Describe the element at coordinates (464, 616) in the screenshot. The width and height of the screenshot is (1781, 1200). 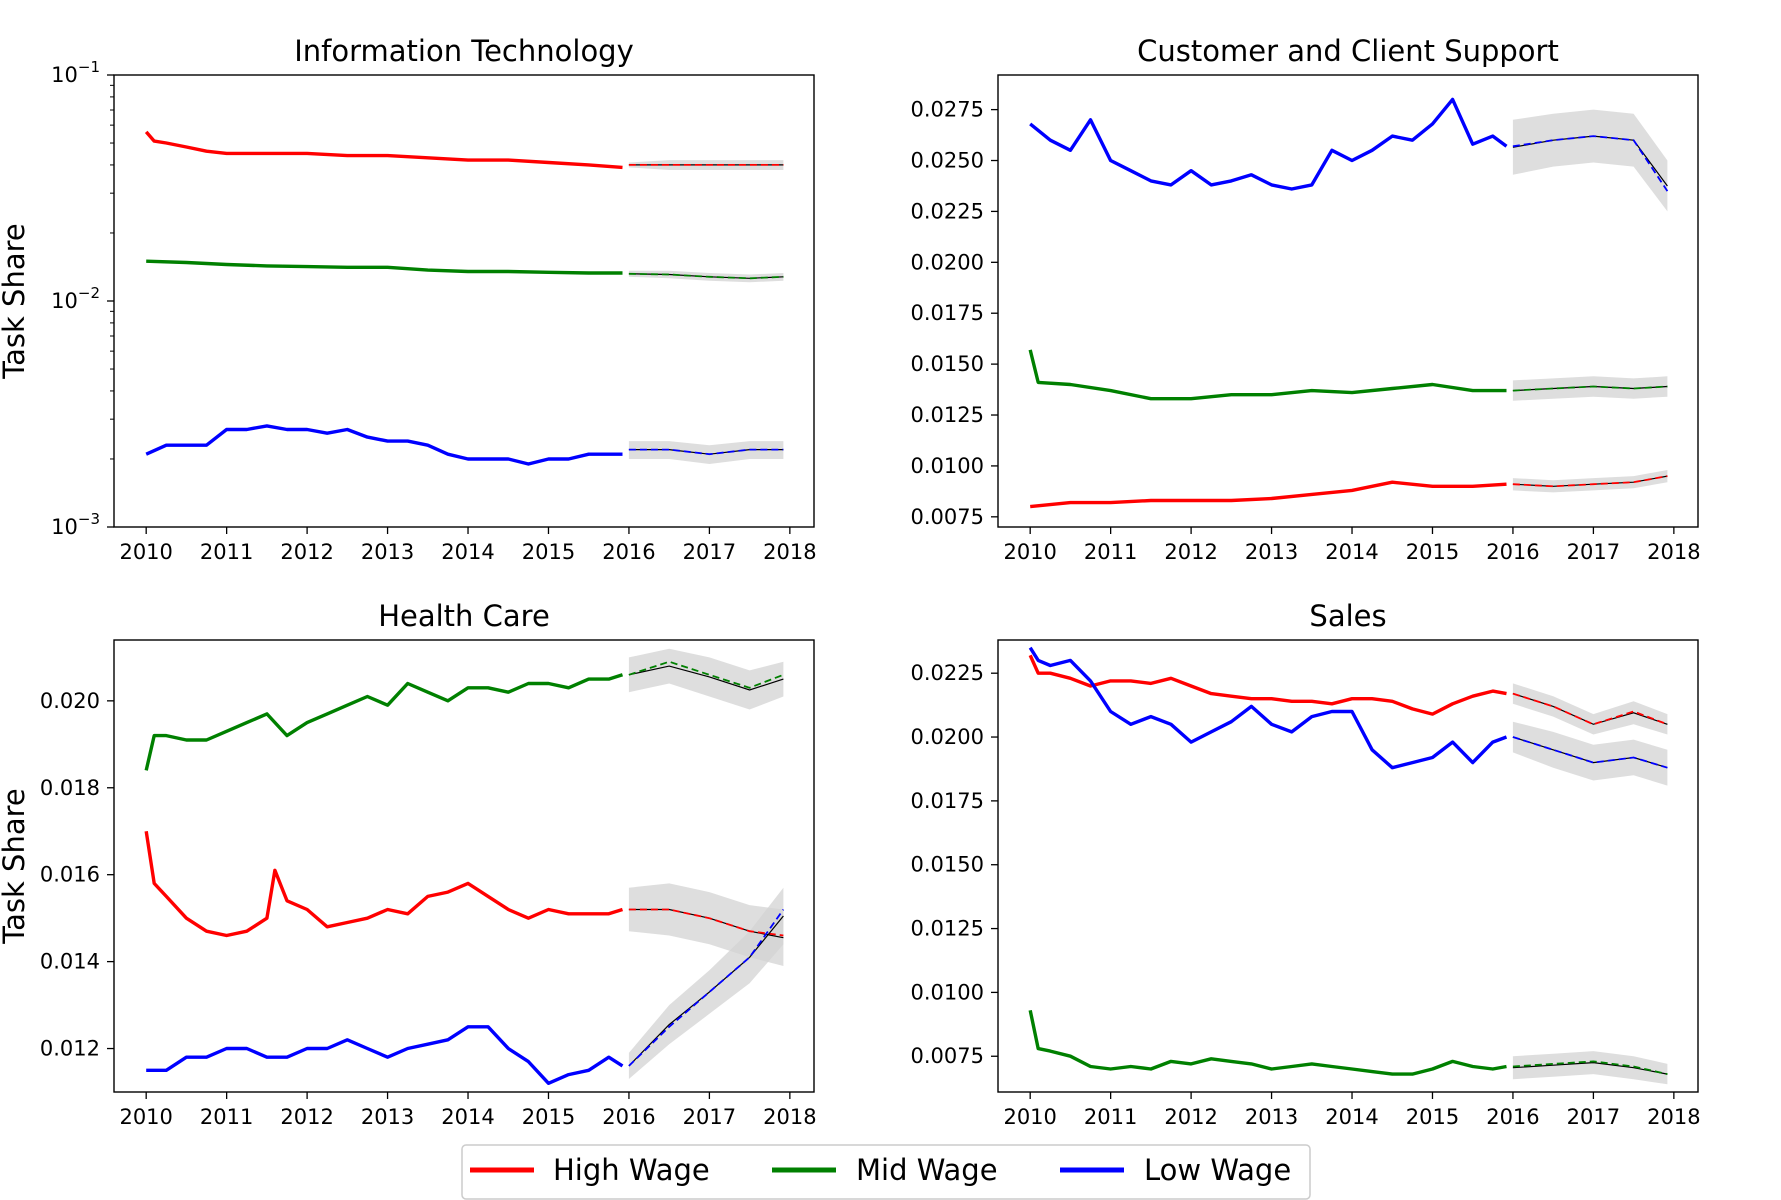
I see `panel-title: Health Care` at that location.